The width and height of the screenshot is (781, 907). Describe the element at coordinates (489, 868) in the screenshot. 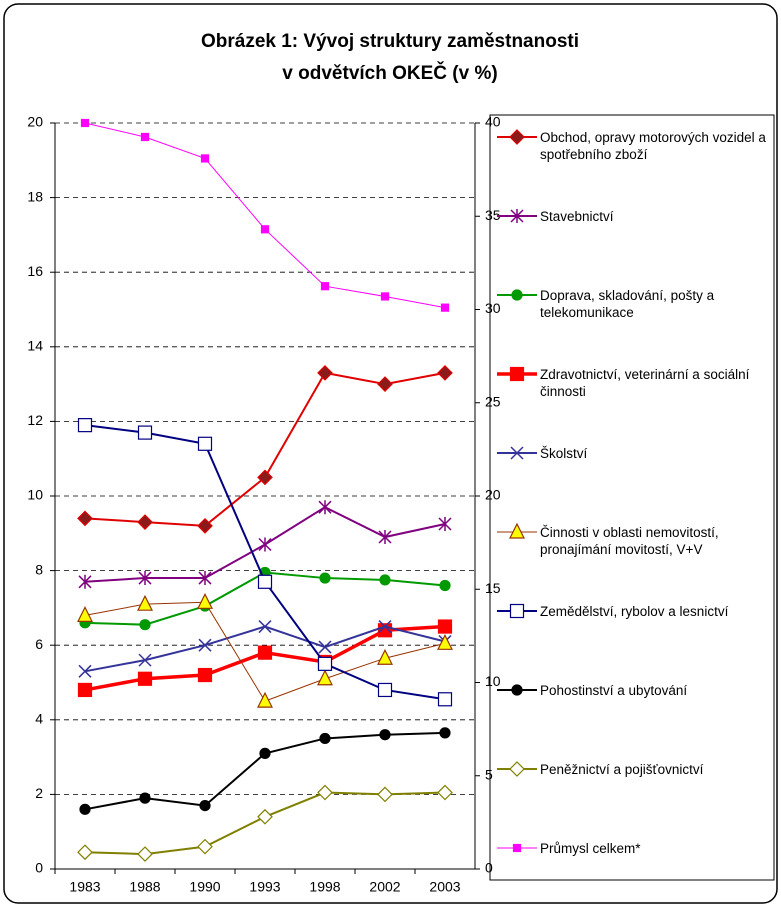

I see `y2-tick-label: 0` at that location.